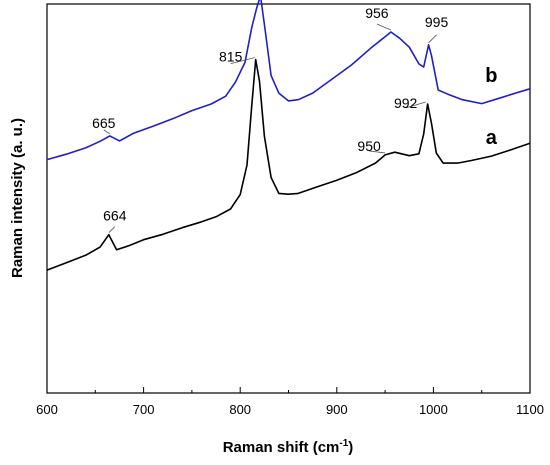 The height and width of the screenshot is (465, 550). What do you see at coordinates (369, 146) in the screenshot?
I see `peak-label: 950` at bounding box center [369, 146].